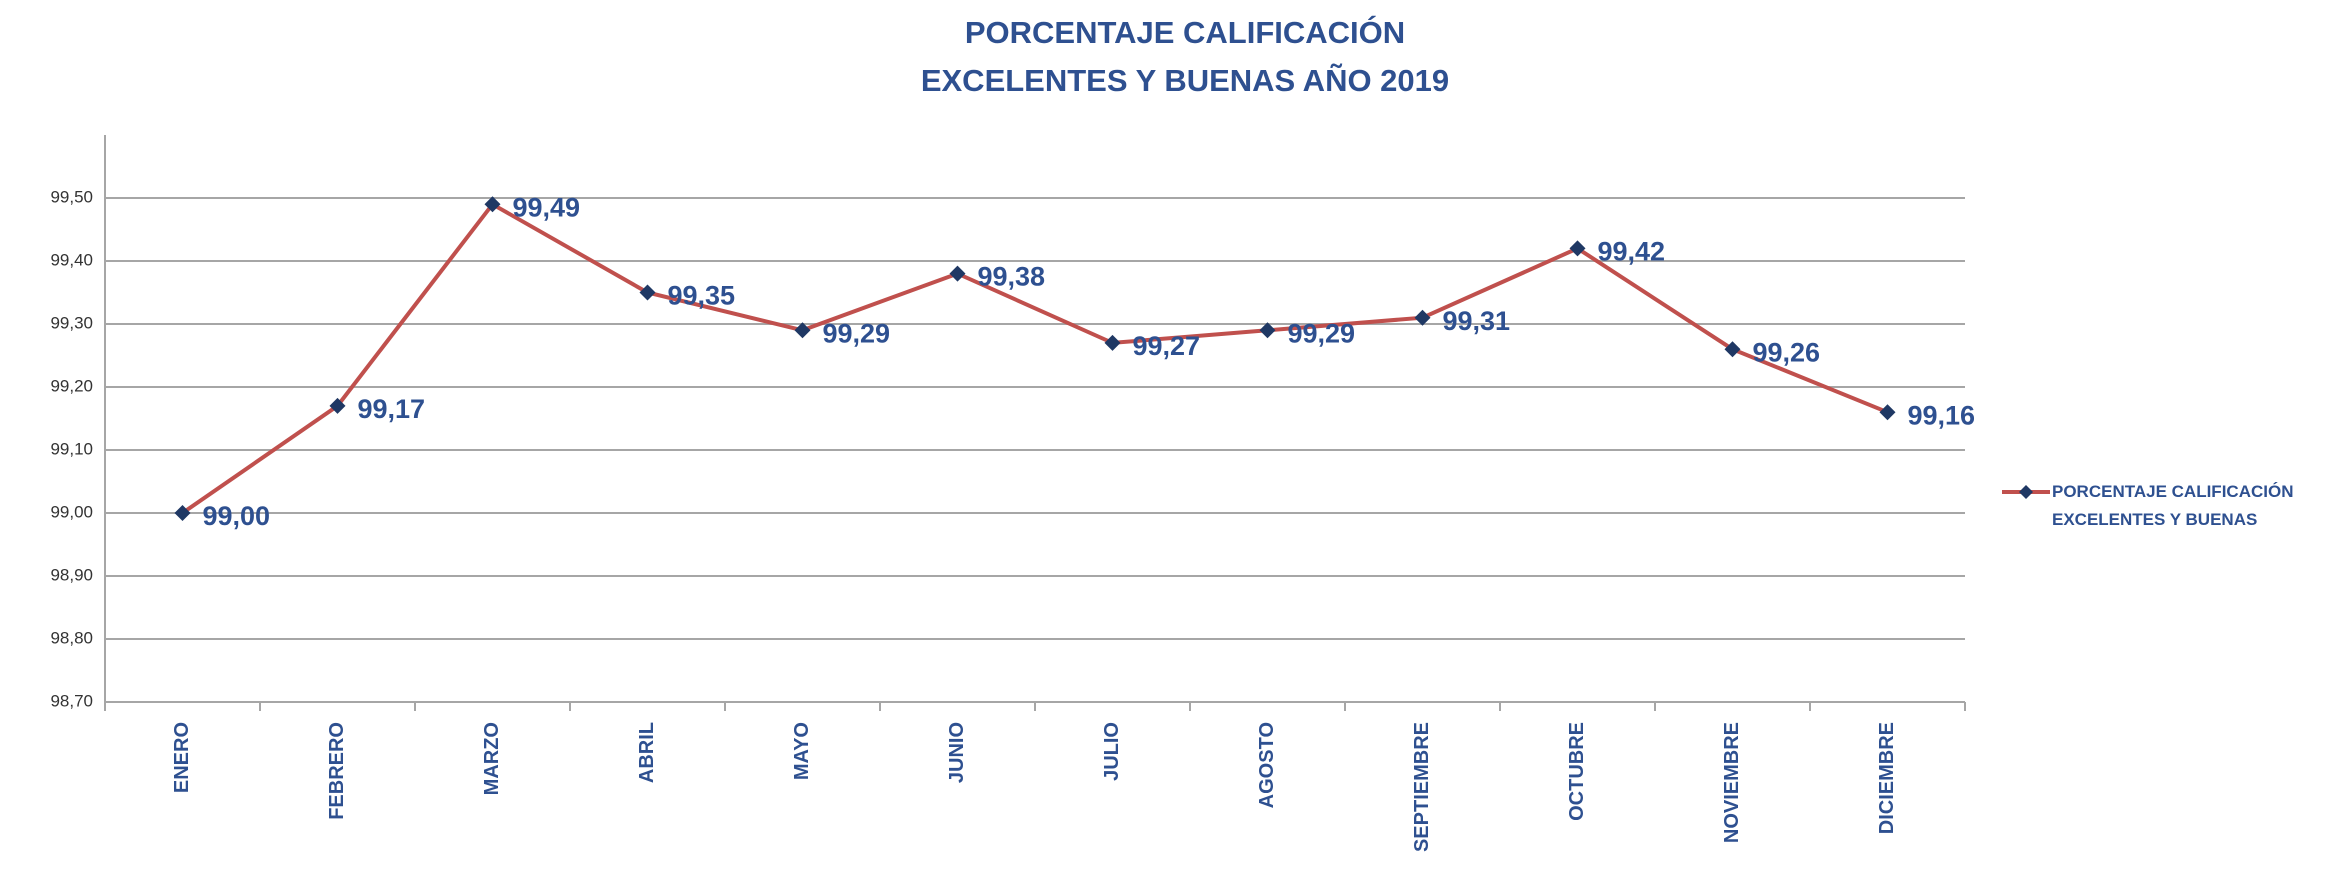 This screenshot has width=2352, height=886. Describe the element at coordinates (71, 259) in the screenshot. I see `y-tick-label: 99,40` at that location.